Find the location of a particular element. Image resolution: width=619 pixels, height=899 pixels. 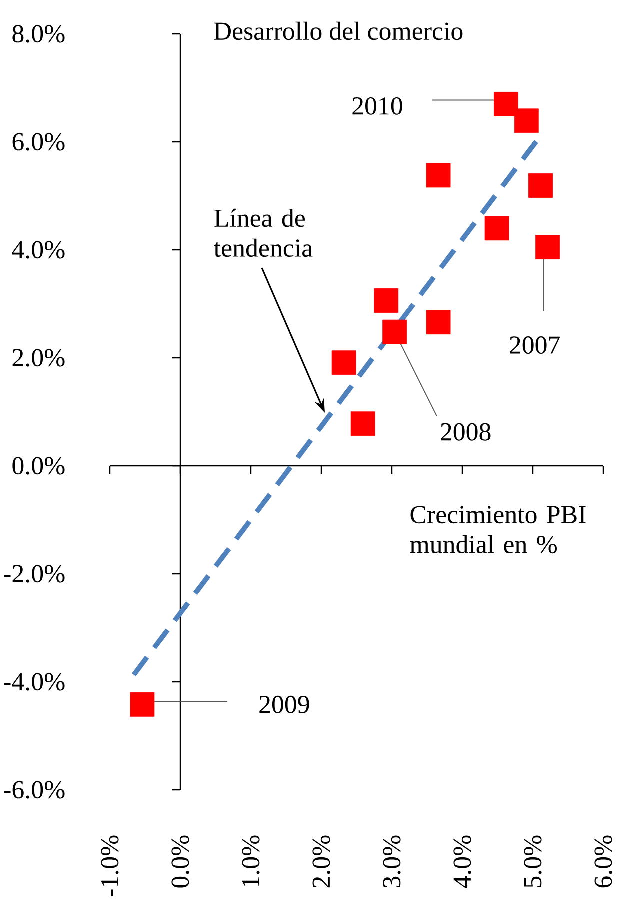

x-tick-label: 4.0% is located at coordinates (463, 862).